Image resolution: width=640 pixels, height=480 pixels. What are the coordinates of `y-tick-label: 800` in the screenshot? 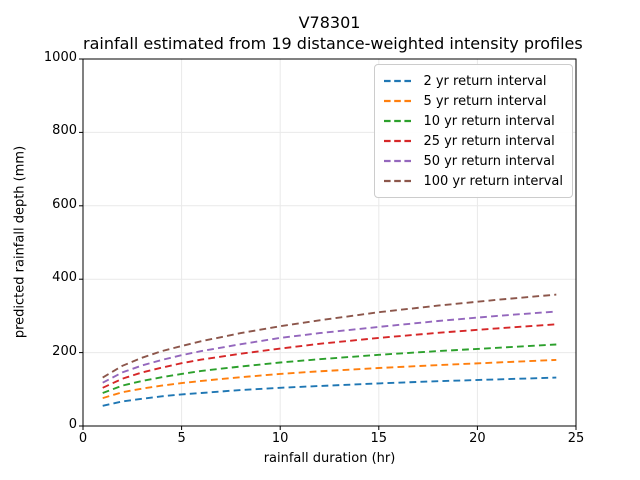 It's located at (64, 131).